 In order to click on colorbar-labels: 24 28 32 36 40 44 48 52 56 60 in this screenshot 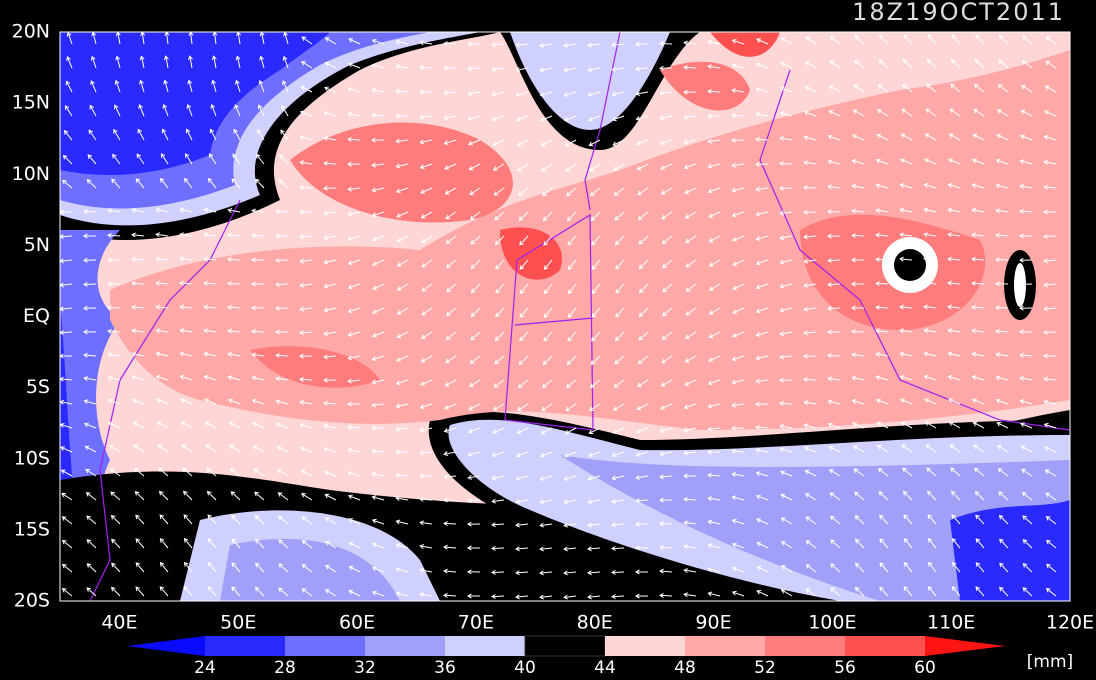, I will do `click(565, 668)`.